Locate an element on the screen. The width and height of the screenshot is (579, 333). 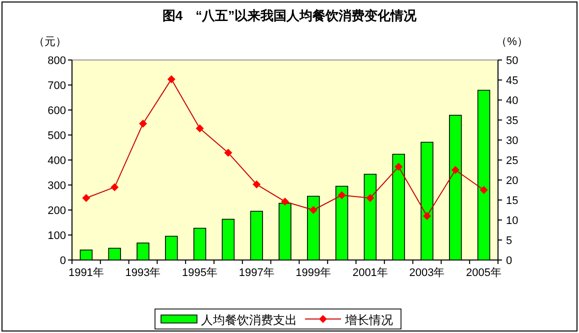
y2-tick-label: 20 is located at coordinates (512, 181).